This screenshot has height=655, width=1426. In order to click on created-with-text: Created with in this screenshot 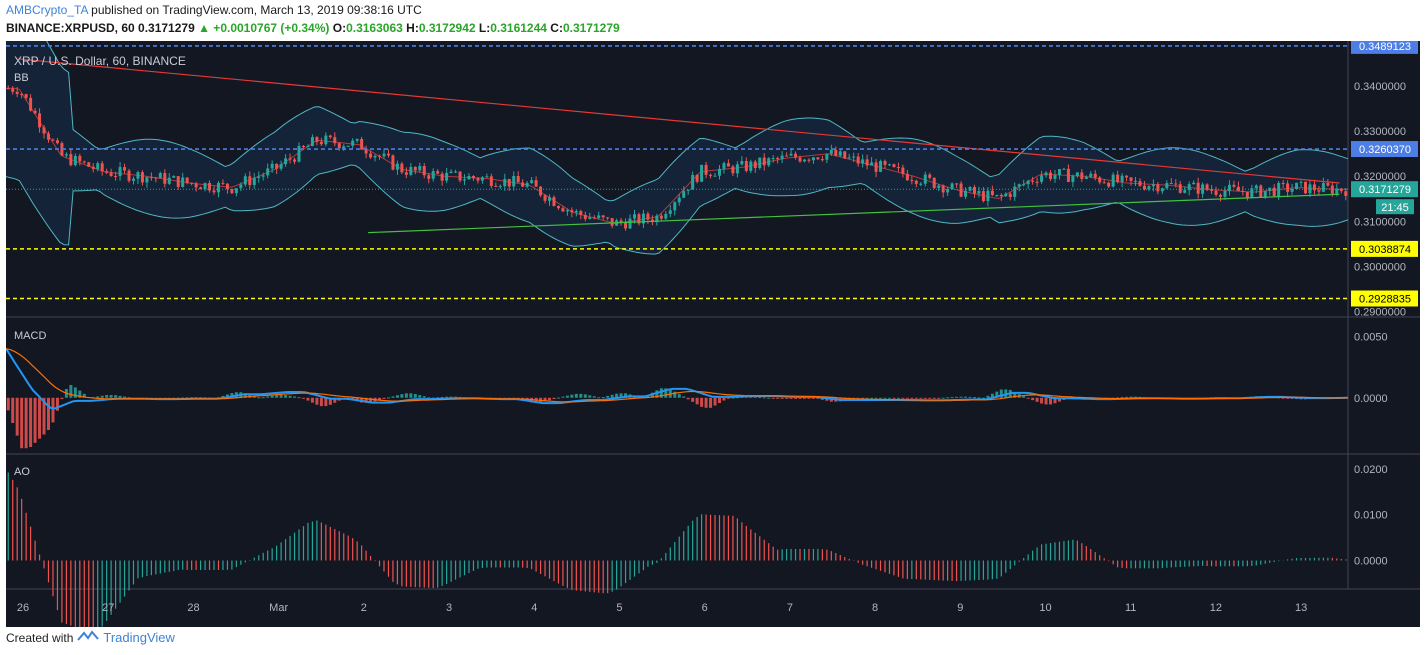, I will do `click(40, 637)`.